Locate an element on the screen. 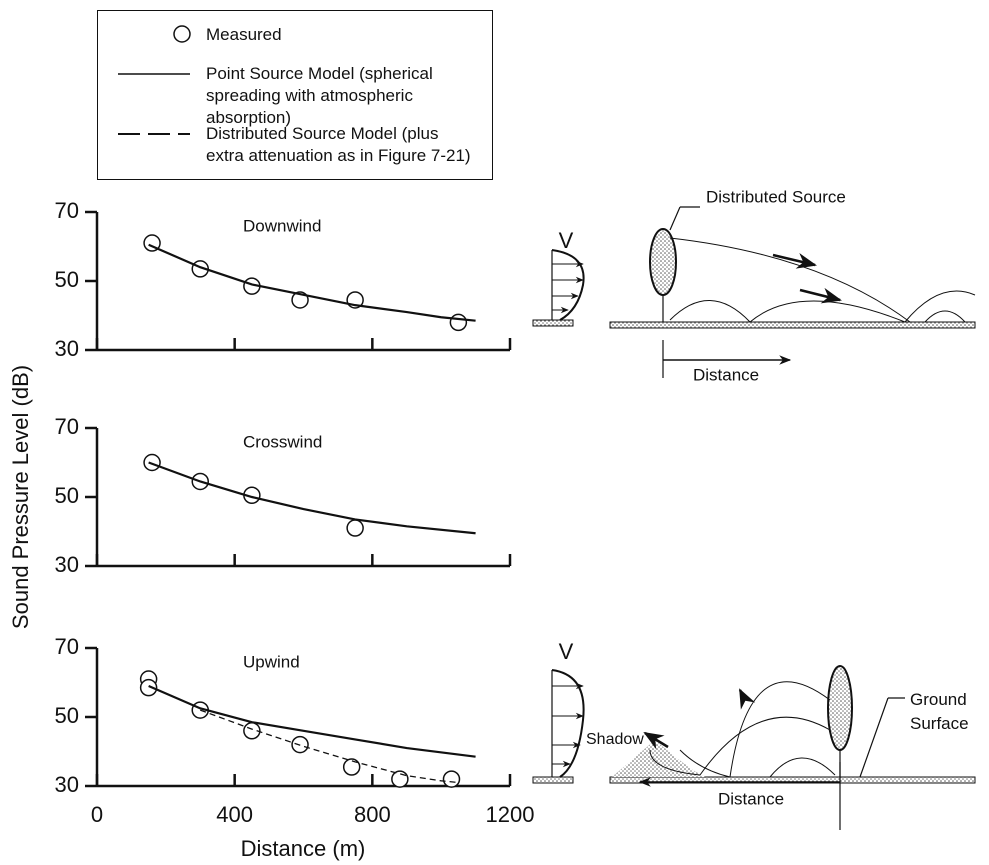  panel-title: Upwind is located at coordinates (271, 661).